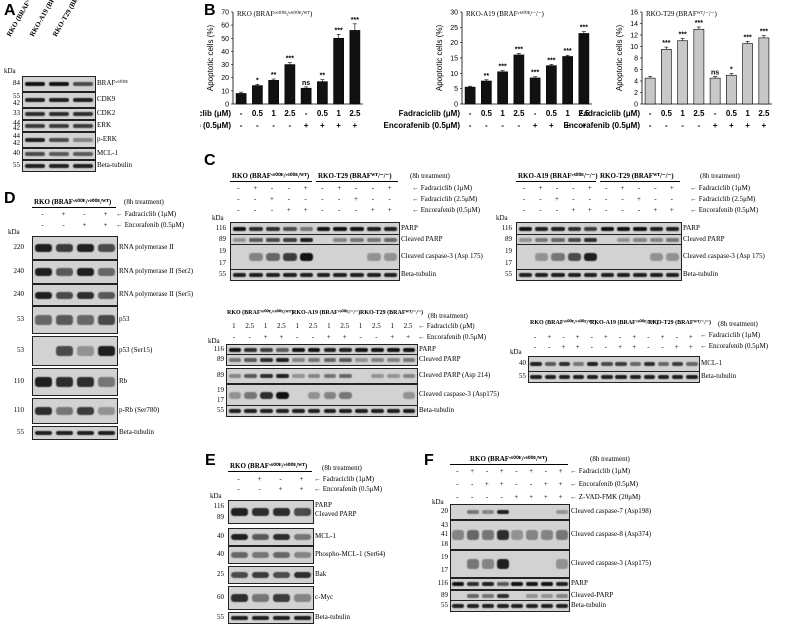 Image resolution: width=790 pixels, height=628 pixels. Describe the element at coordinates (563, 323) in the screenshot. I see `c4-hdr-rko: RKO (BRAFᵛ⁶⁰⁰ᴱ/ᵛ⁶⁰⁰ᴱ/ᵂᵀ)` at that location.